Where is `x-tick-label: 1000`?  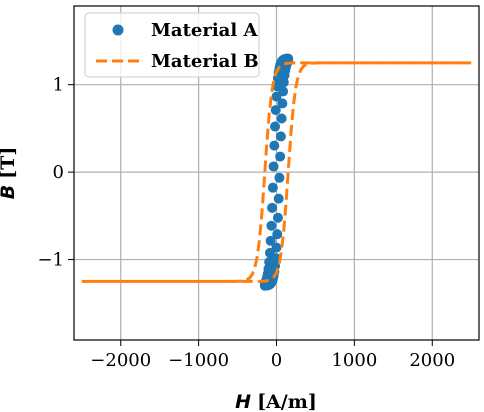
x-tick-label: 1000 is located at coordinates (354, 360).